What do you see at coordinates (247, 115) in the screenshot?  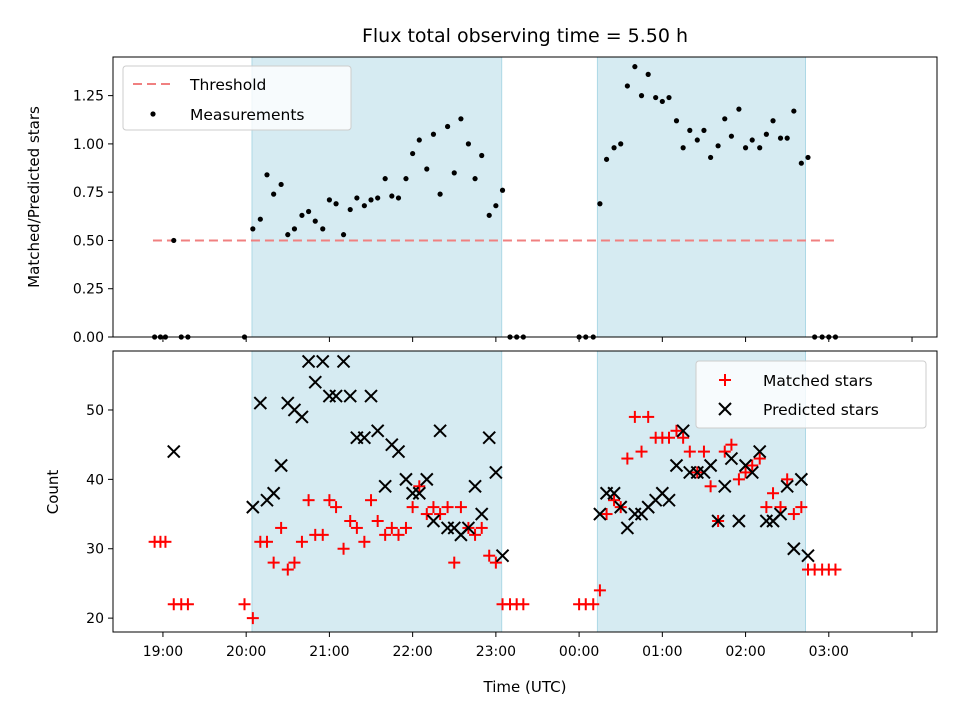 I see `legend-measurements-label: Measurements` at bounding box center [247, 115].